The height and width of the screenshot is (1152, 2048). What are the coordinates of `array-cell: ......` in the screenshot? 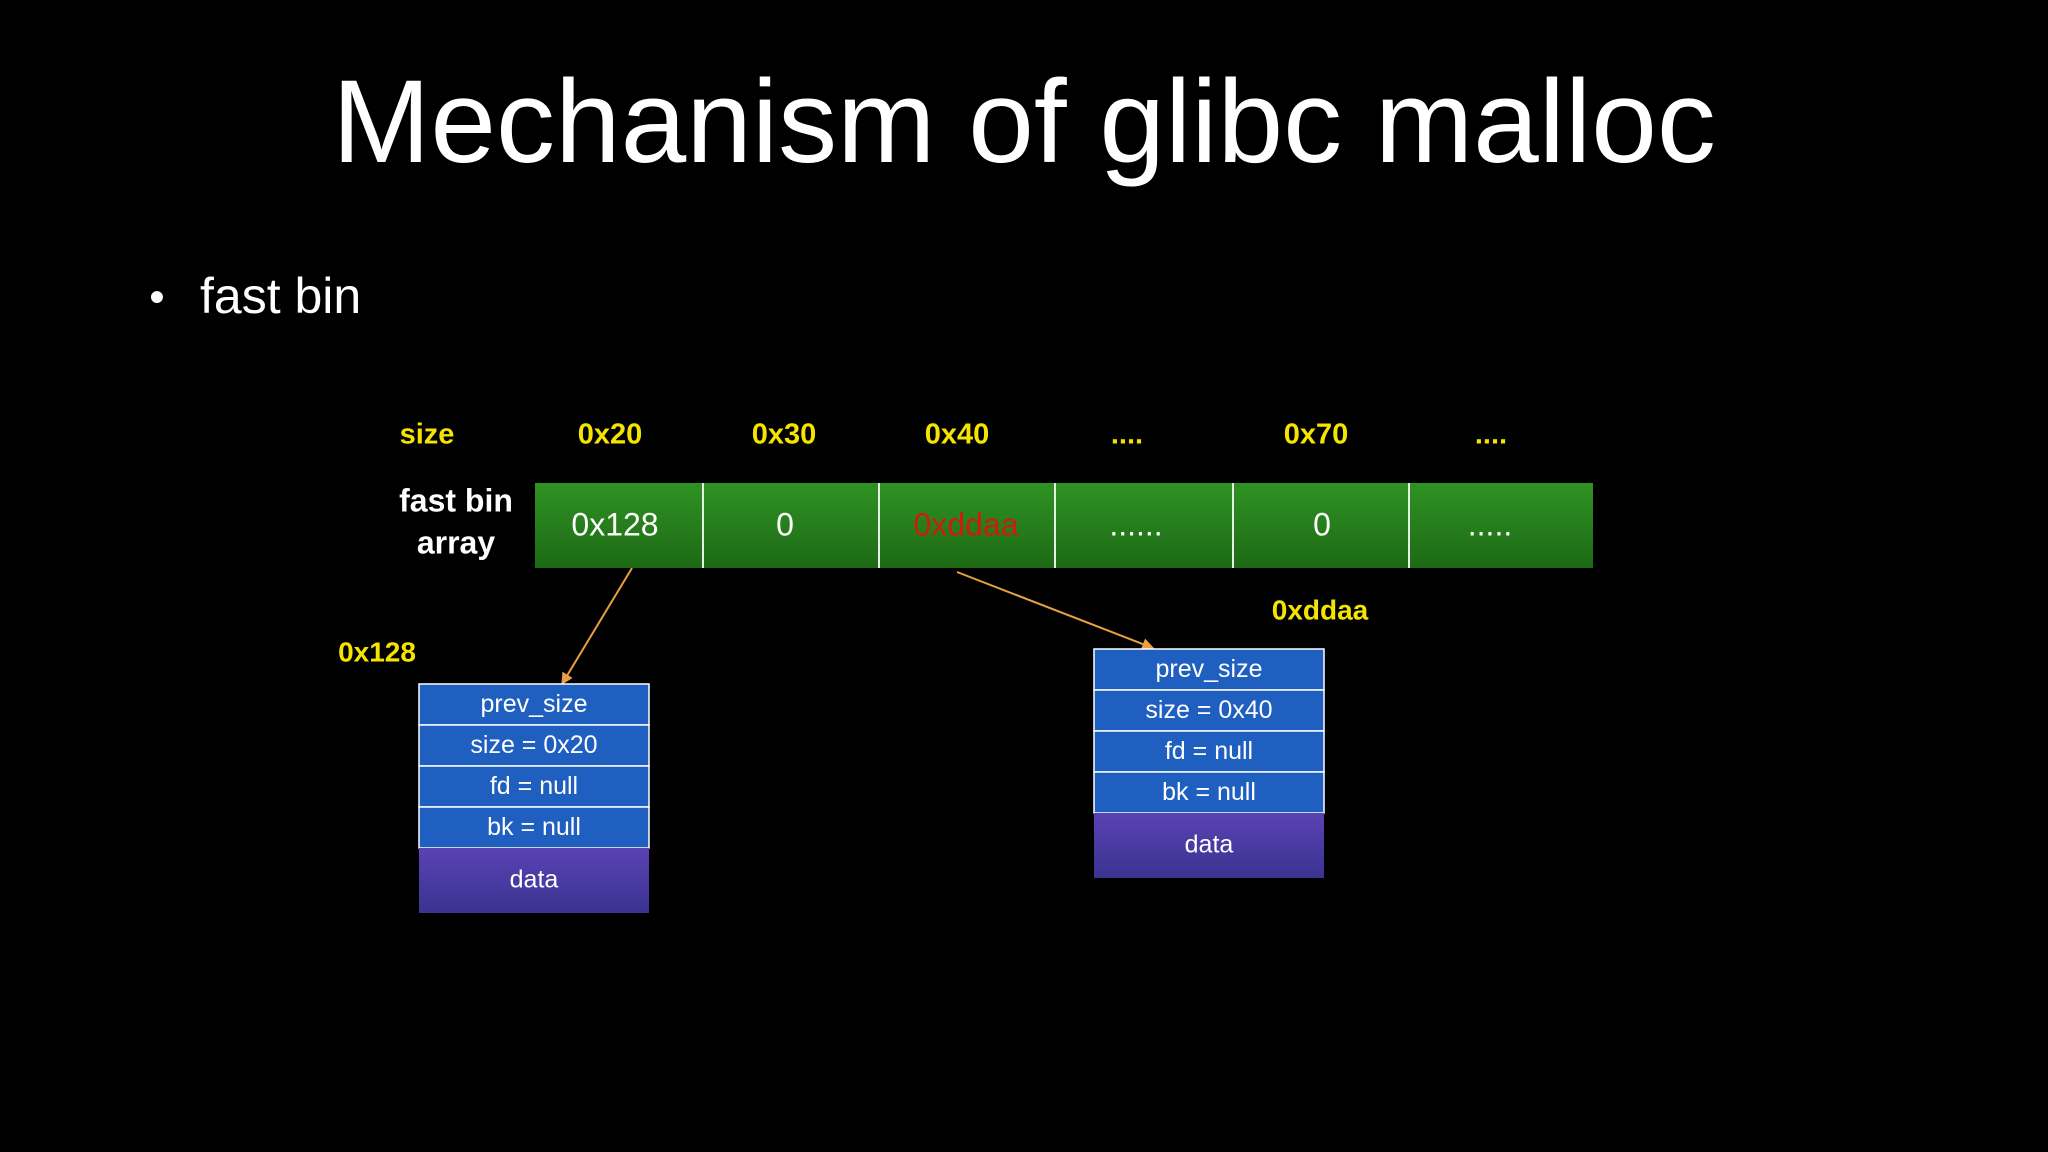 It's located at (1135, 524).